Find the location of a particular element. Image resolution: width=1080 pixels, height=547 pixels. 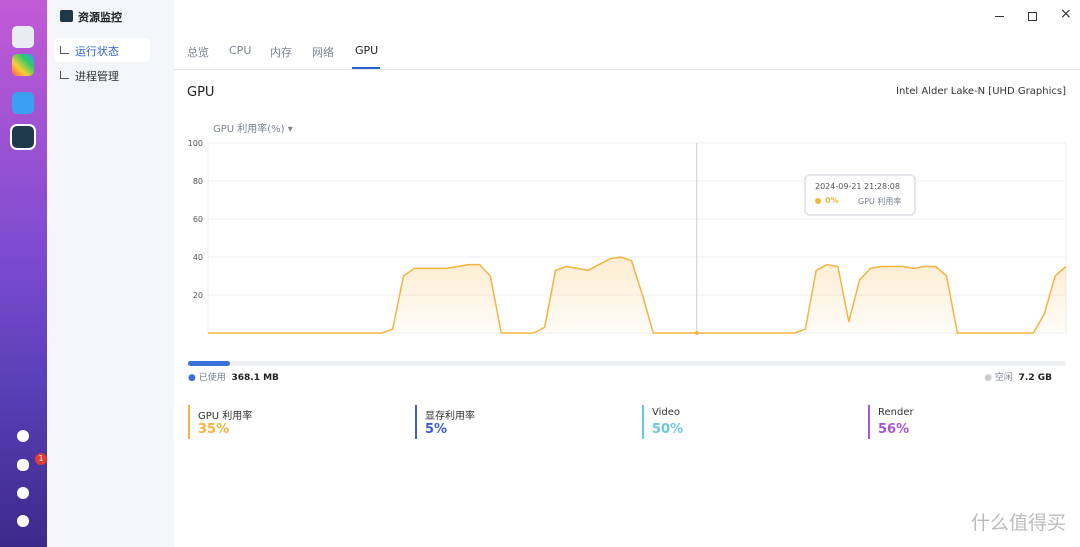

maximize is located at coordinates (1032, 16).